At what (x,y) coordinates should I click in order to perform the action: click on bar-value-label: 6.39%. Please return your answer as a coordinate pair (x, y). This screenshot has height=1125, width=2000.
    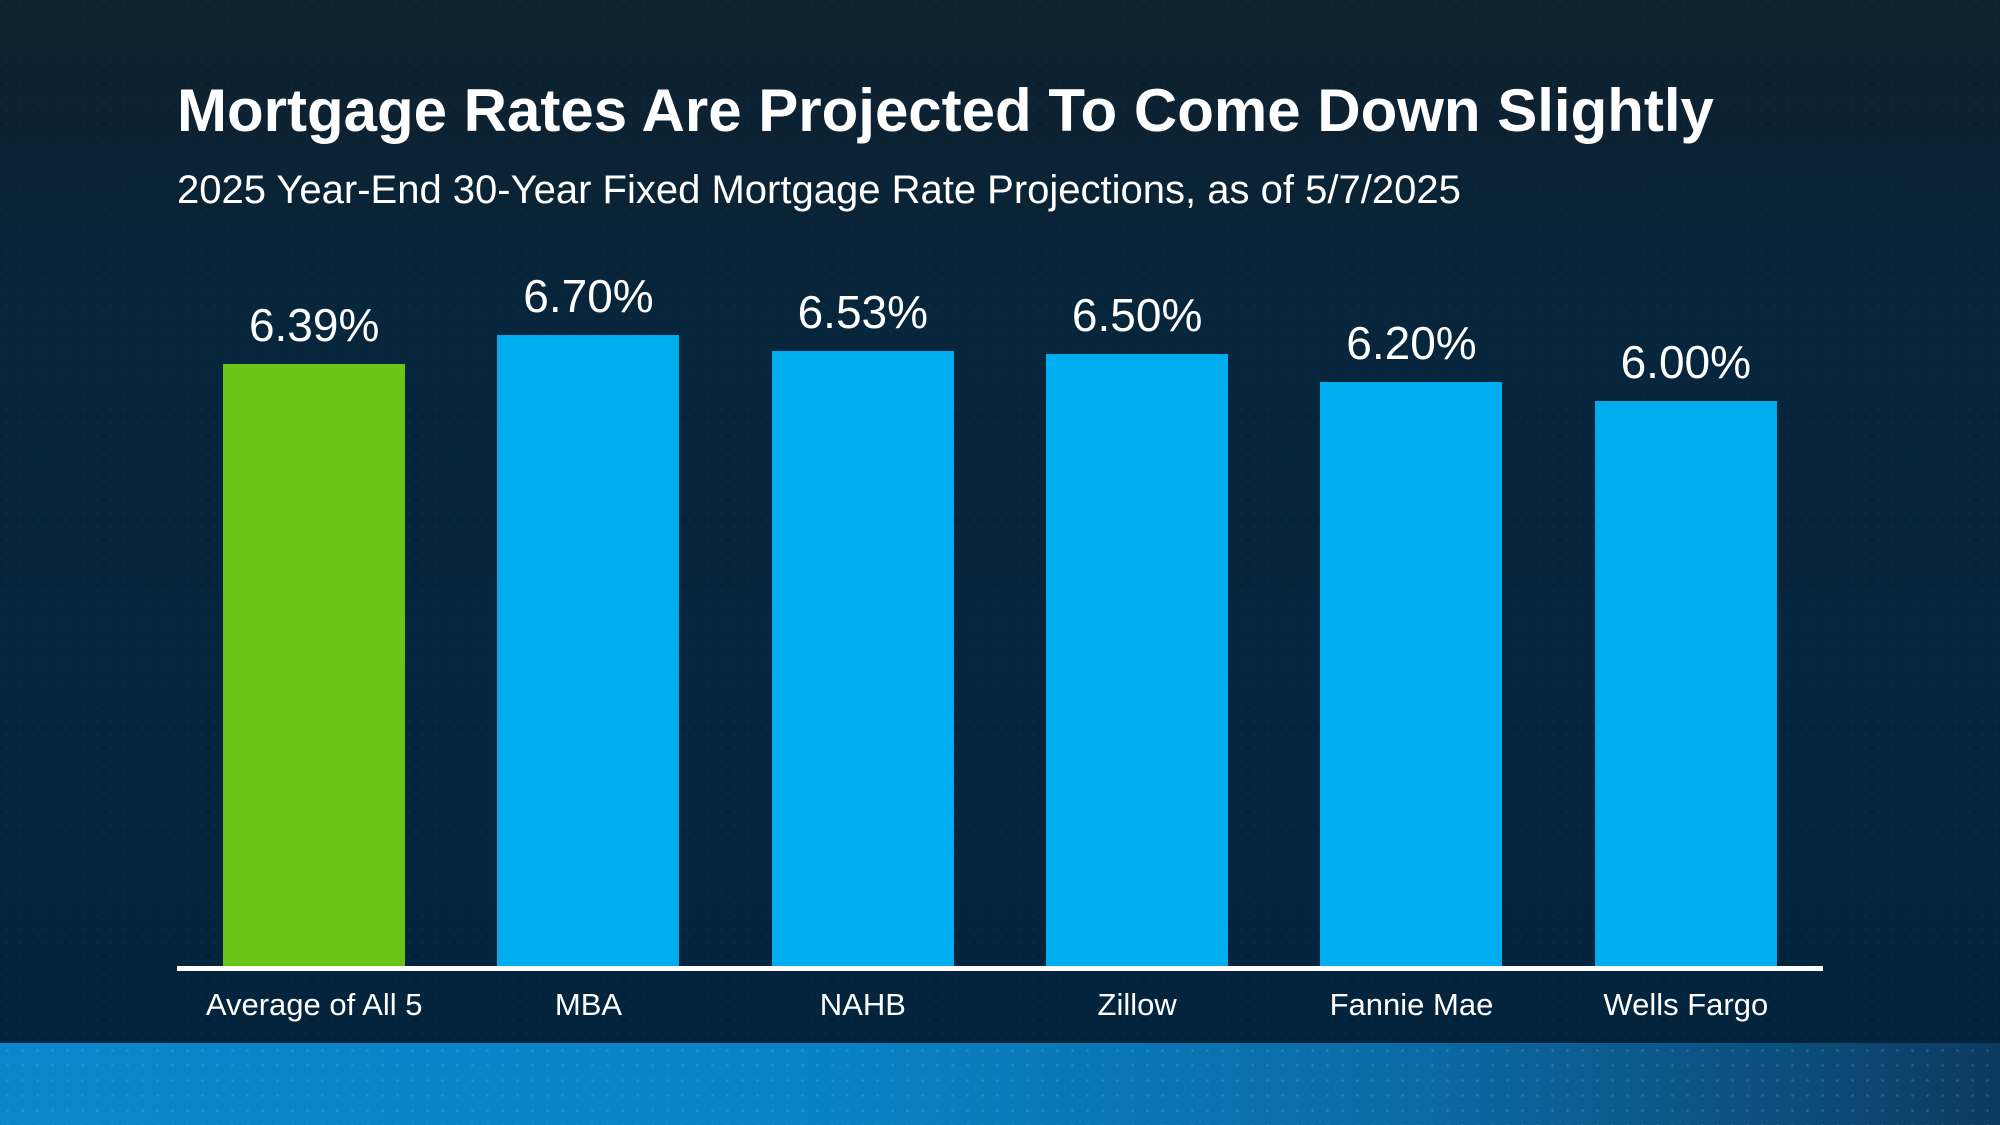
    Looking at the image, I should click on (314, 325).